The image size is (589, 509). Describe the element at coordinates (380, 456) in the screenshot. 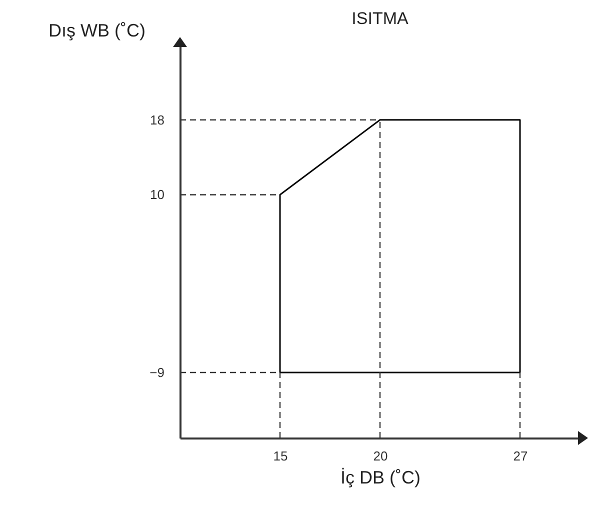

I see `x-tick-label: 20` at that location.